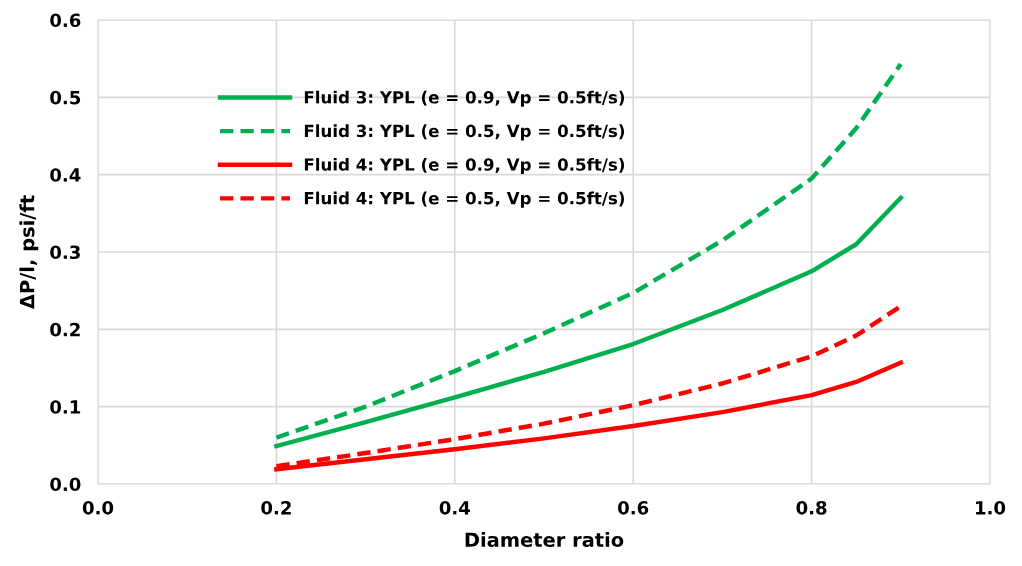 This screenshot has width=1022, height=566. Describe the element at coordinates (633, 507) in the screenshot. I see `x-tick-label: 0.6` at that location.